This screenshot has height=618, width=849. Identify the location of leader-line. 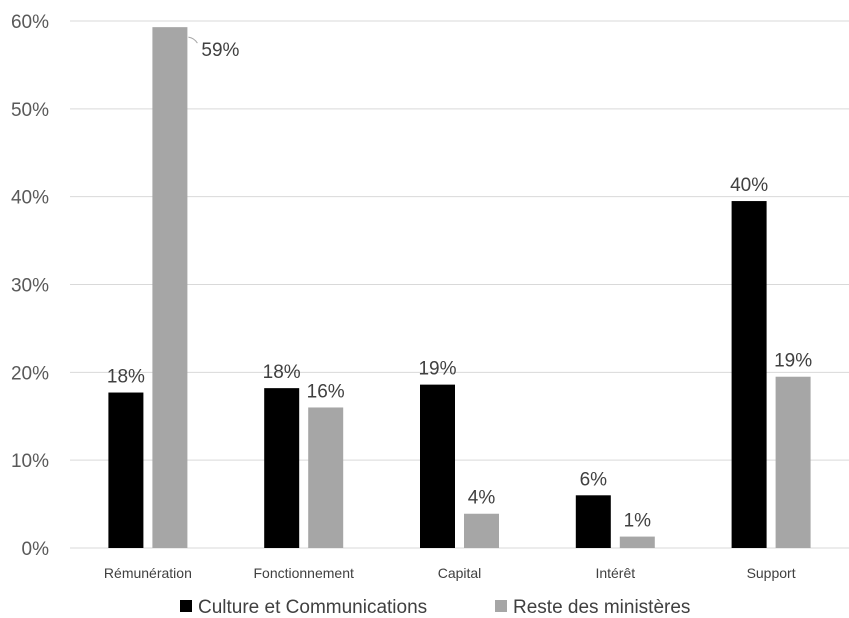
(193, 40).